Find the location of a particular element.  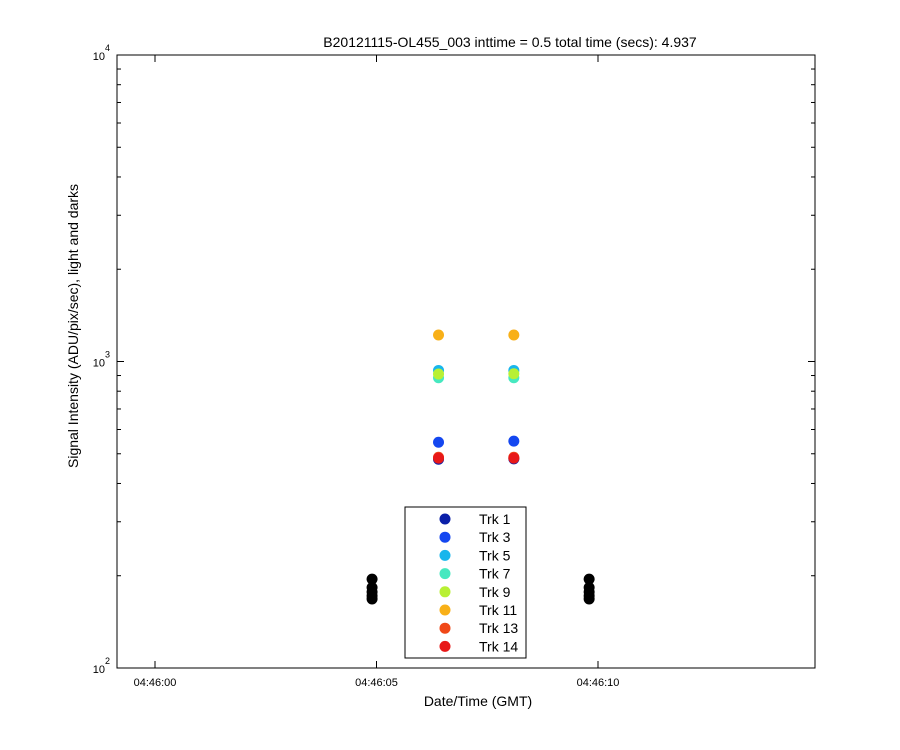

data-points is located at coordinates (480, 467).